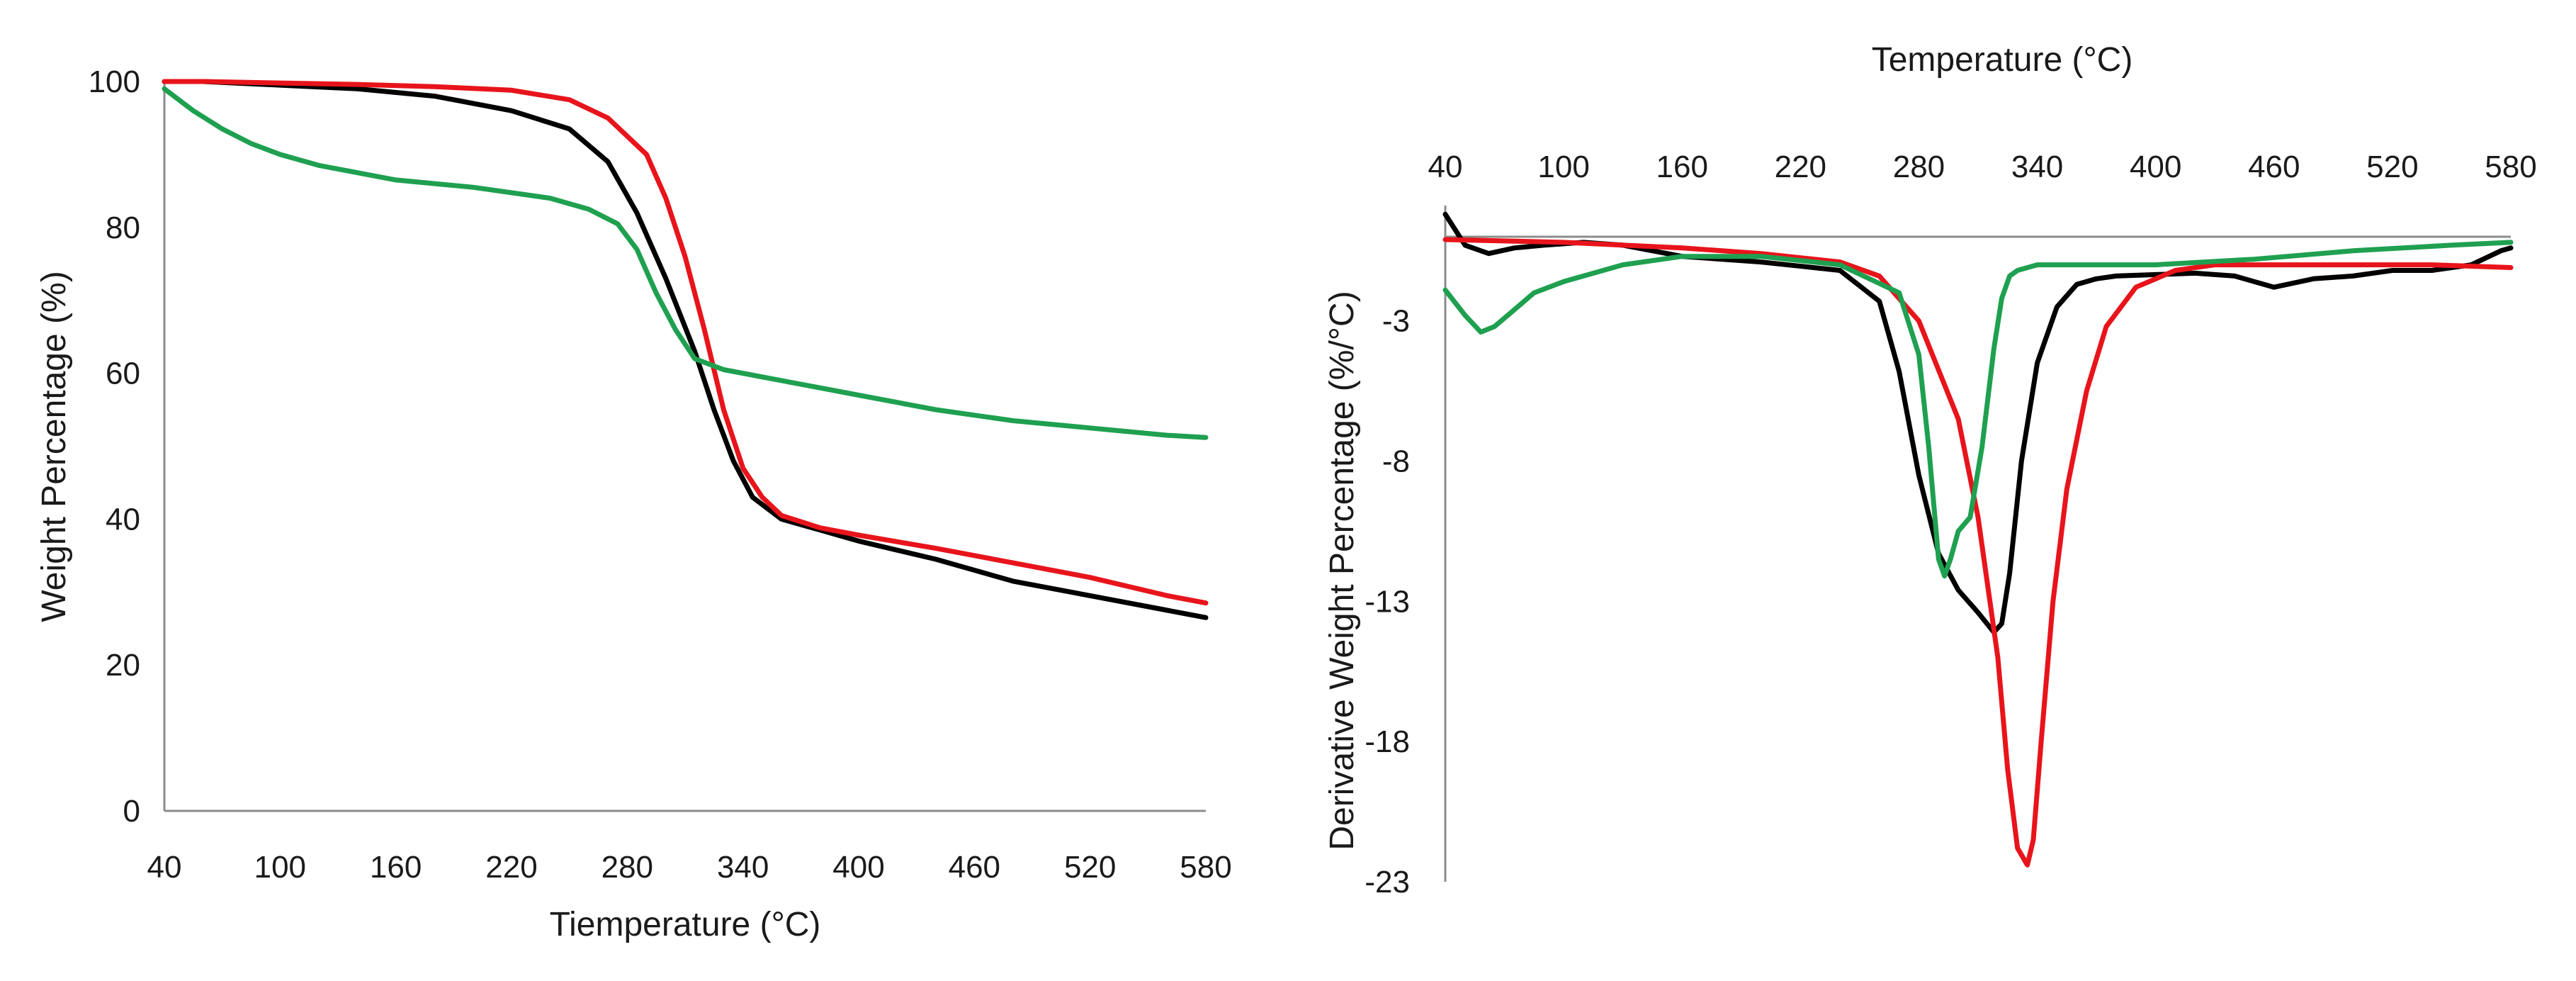  I want to click on dtg-y-axis-title: Derivative Weight Percentage (%/°C), so click(1342, 570).